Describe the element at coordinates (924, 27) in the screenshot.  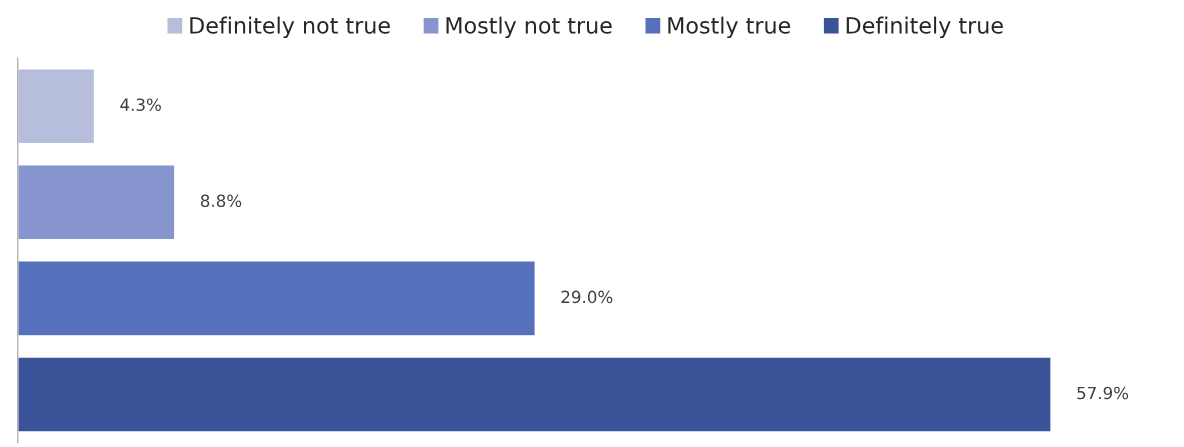
I see `legend-label: Definitely true` at that location.